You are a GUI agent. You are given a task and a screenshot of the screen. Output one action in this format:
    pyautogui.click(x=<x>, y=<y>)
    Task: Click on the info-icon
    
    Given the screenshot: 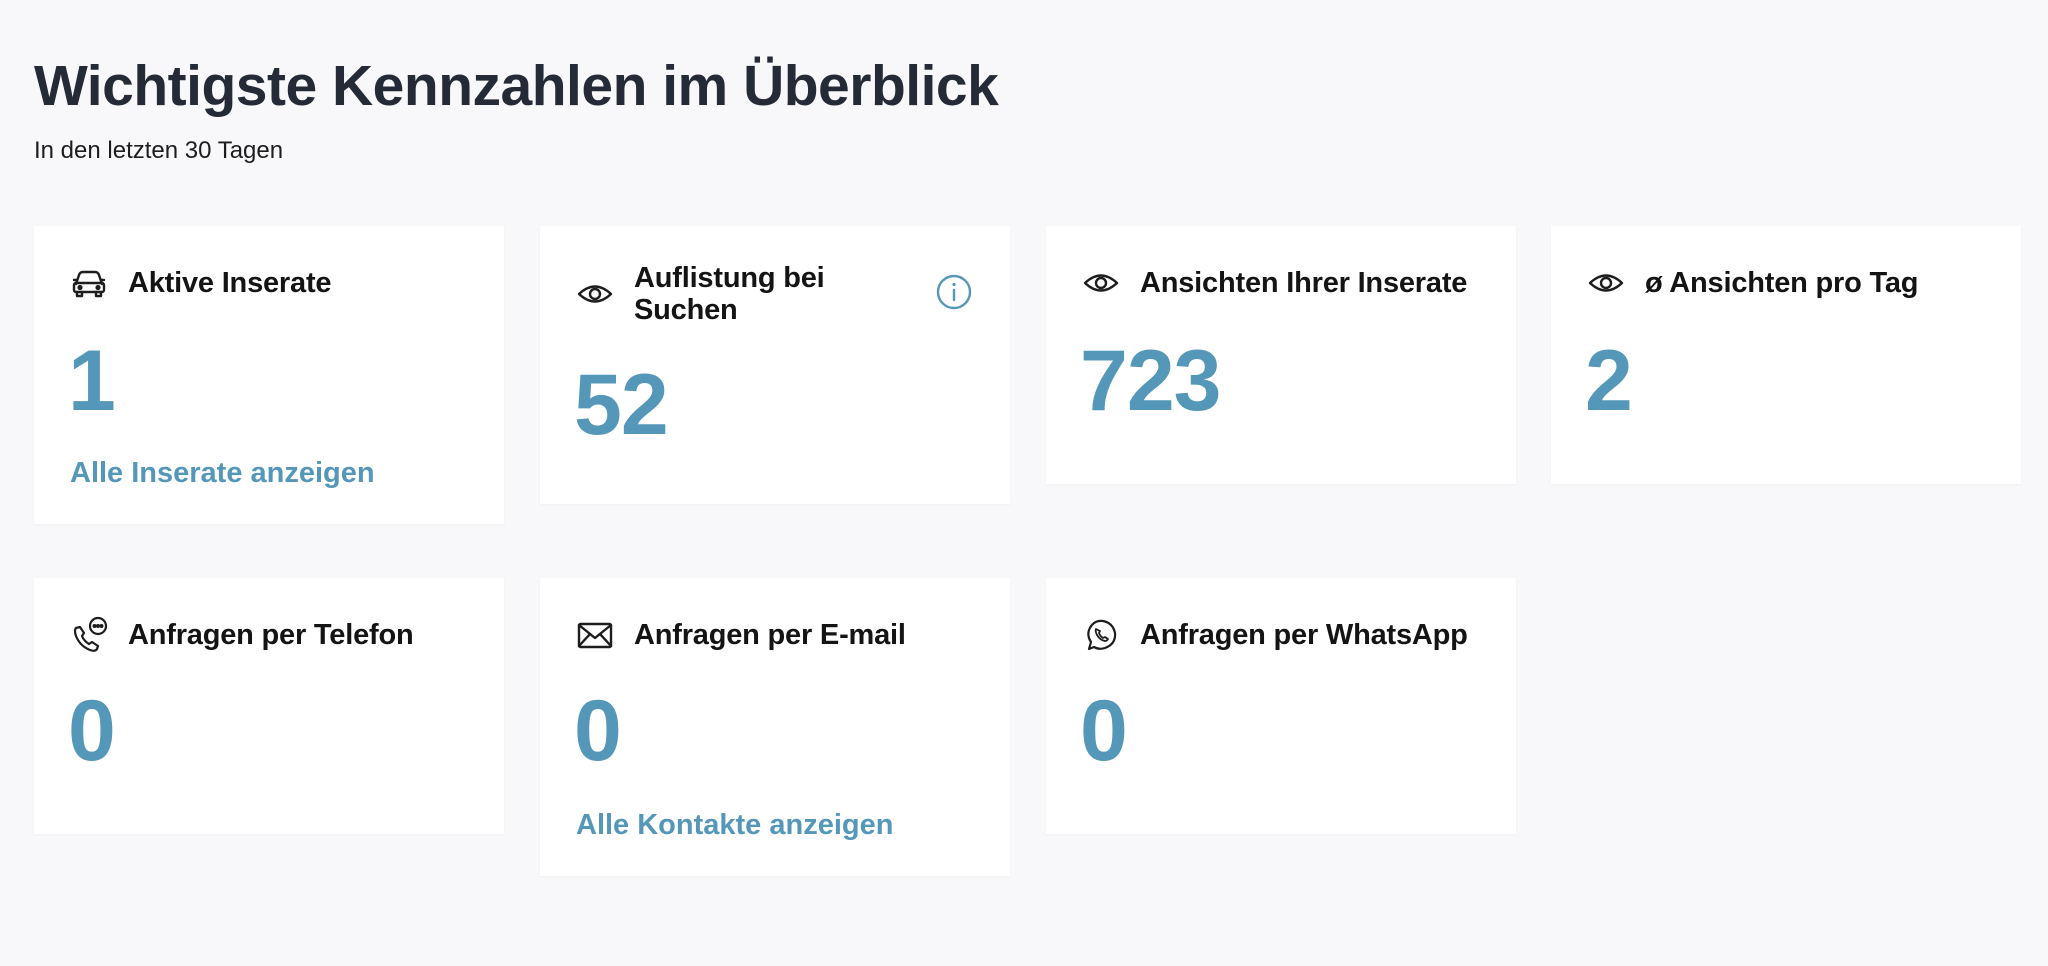 What is the action you would take?
    pyautogui.click(x=954, y=292)
    